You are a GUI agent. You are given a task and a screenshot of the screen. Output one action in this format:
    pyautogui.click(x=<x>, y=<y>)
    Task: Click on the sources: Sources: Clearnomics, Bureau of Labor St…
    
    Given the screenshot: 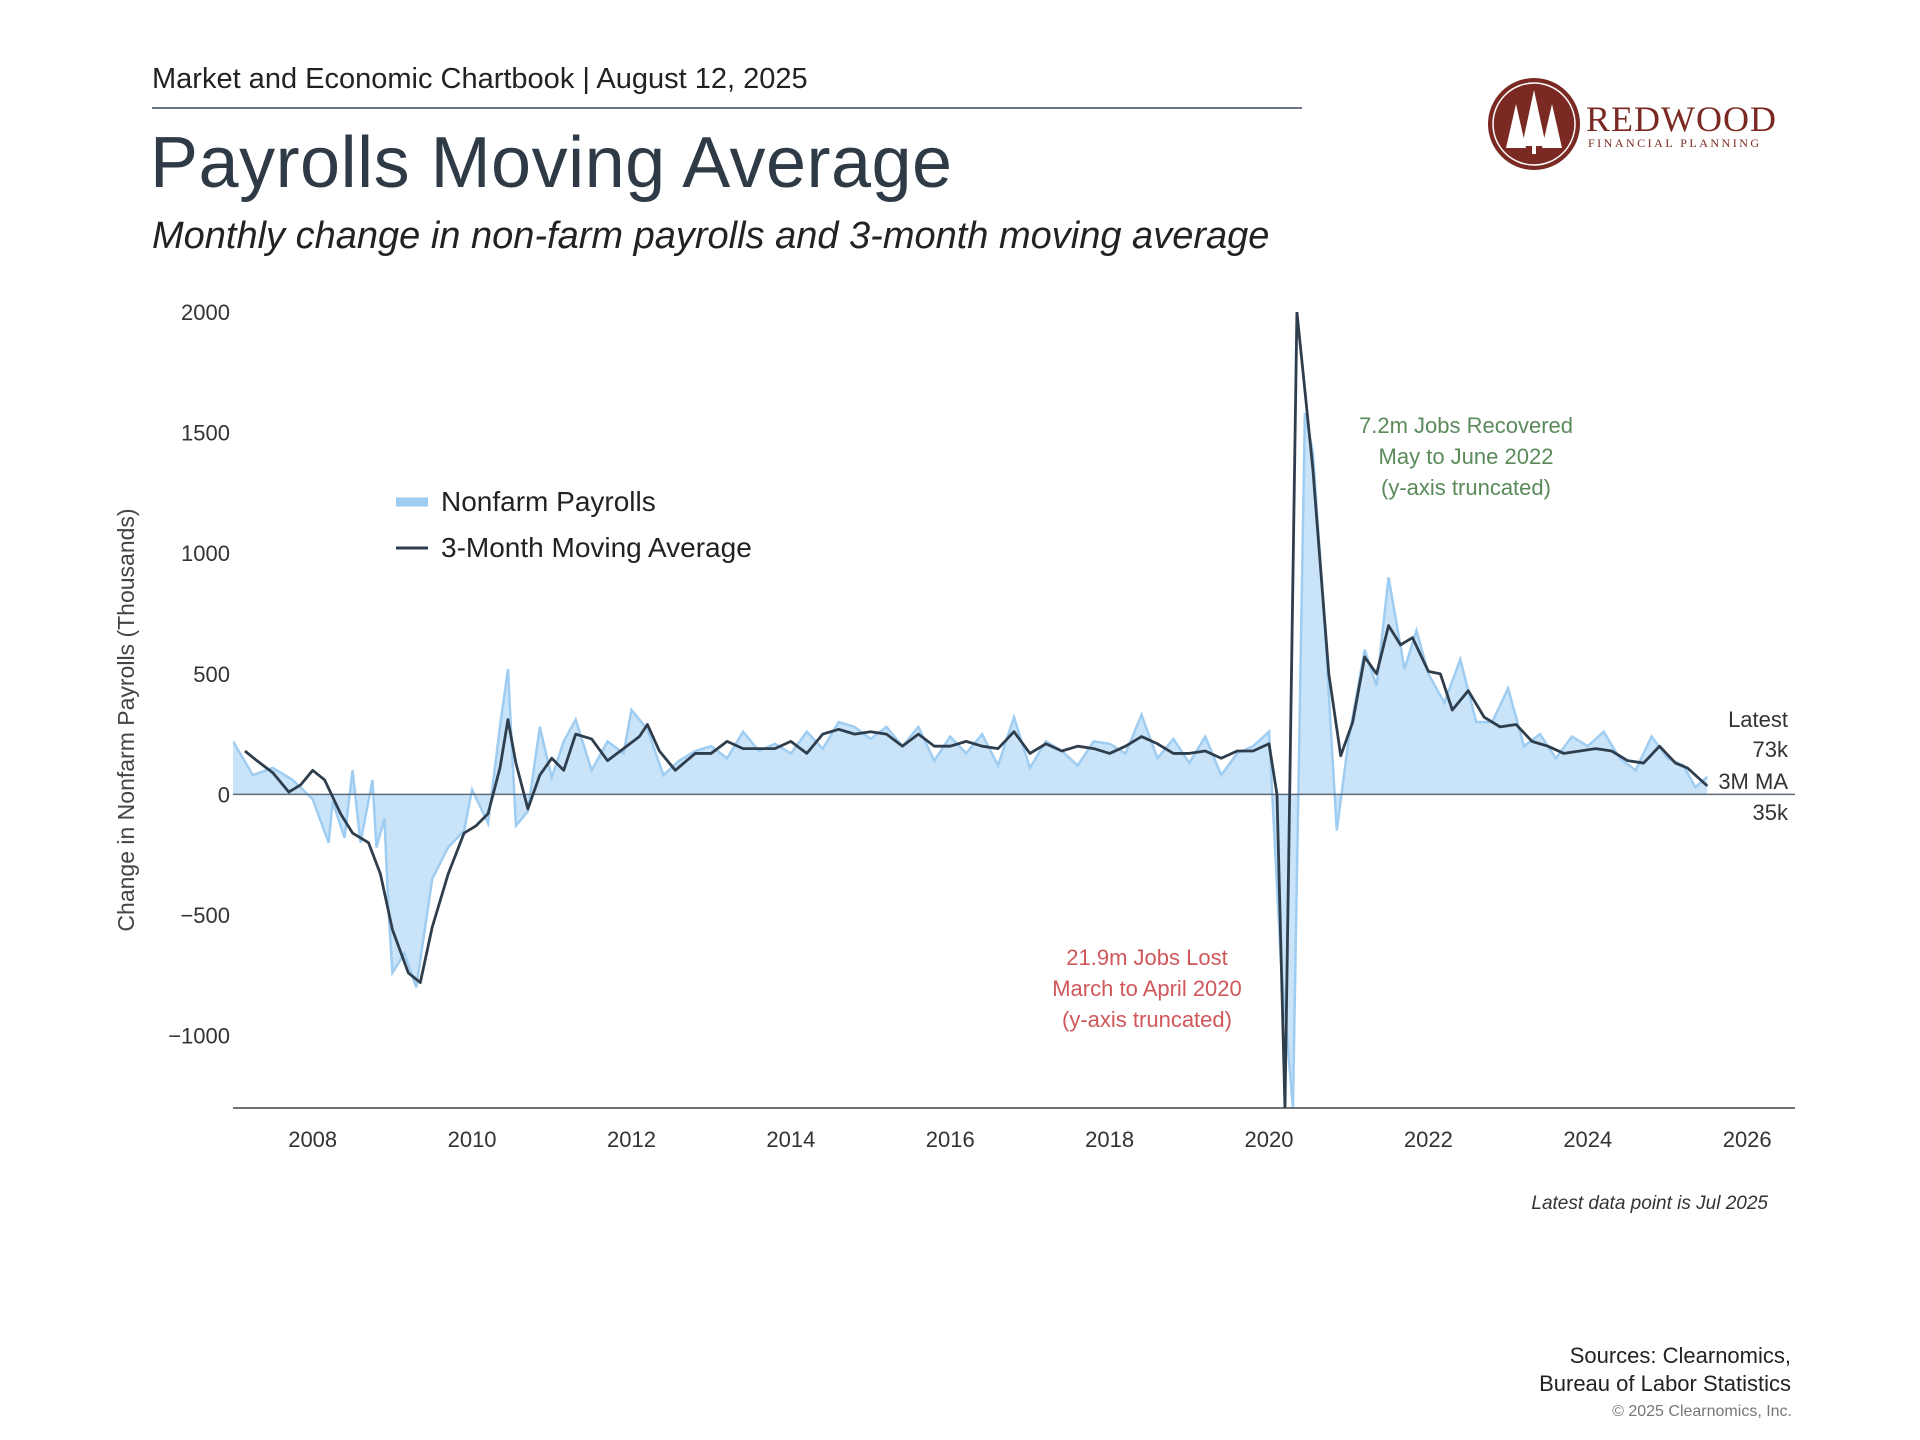 What is the action you would take?
    pyautogui.click(x=1665, y=1370)
    